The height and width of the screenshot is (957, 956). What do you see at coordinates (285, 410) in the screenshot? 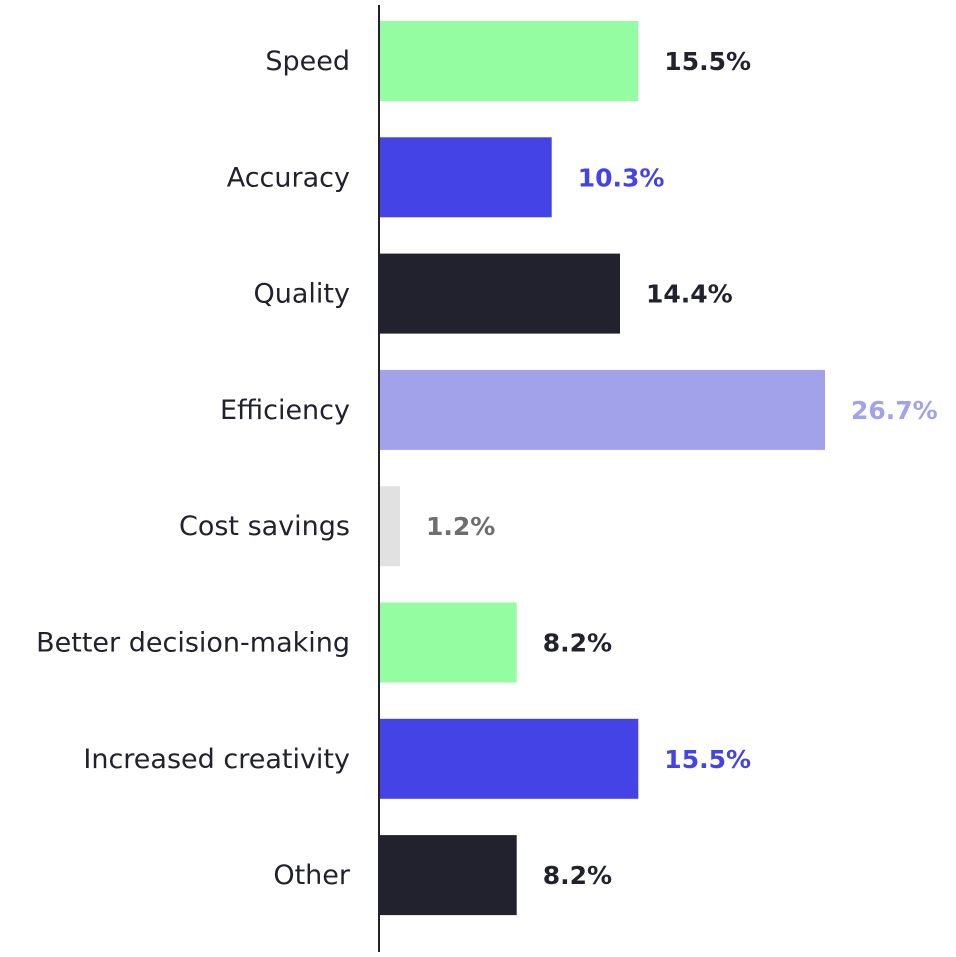
I see `category-label-efficiency: Efficiency` at bounding box center [285, 410].